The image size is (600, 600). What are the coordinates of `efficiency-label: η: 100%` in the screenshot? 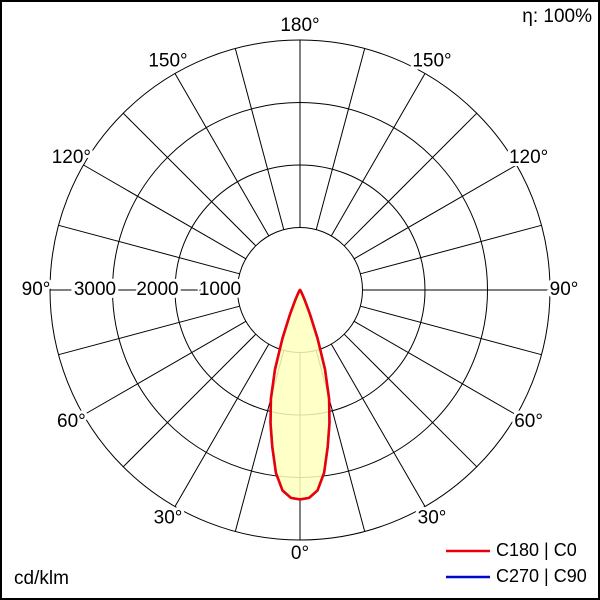 It's located at (557, 16).